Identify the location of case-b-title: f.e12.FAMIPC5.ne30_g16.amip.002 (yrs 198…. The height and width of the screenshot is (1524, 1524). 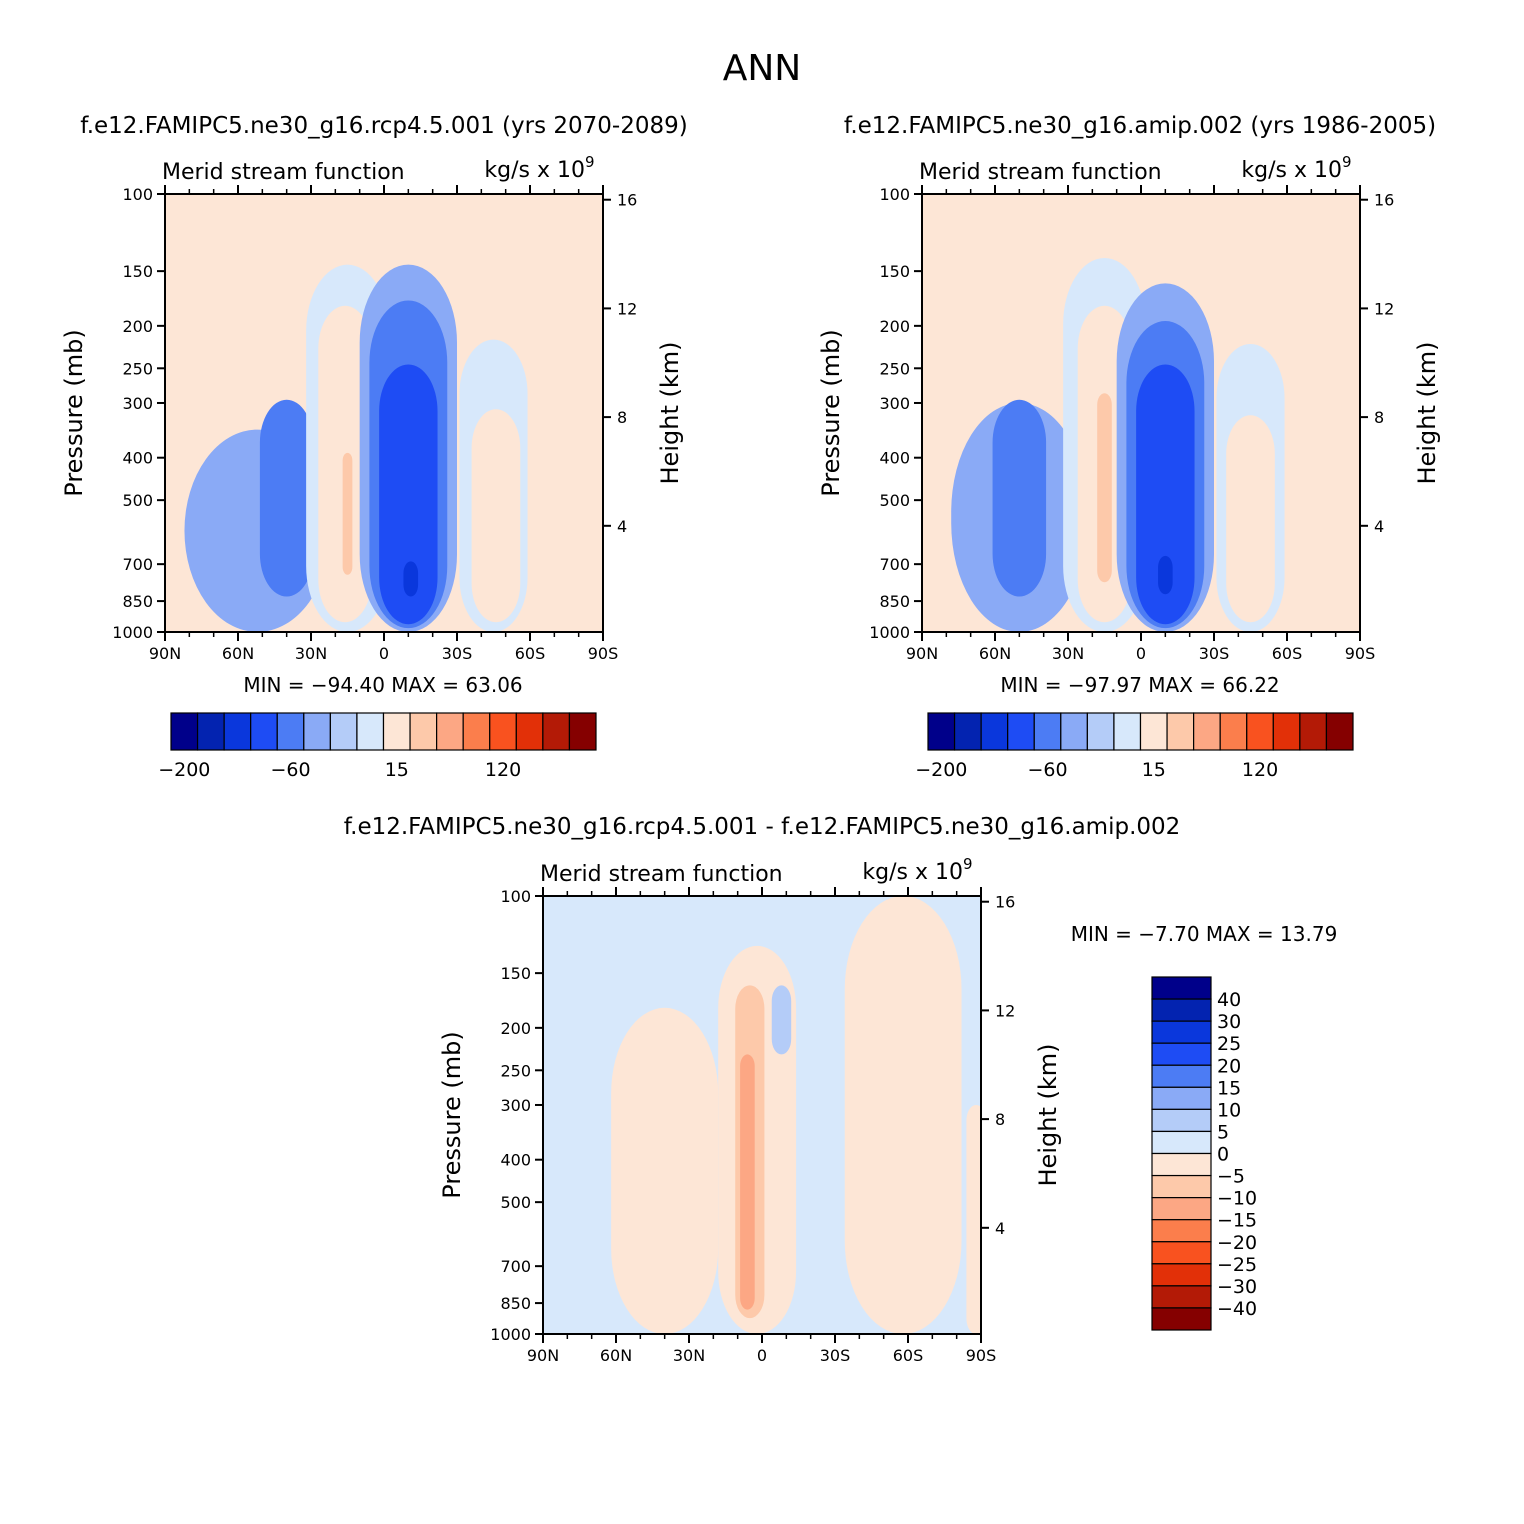
(1140, 126).